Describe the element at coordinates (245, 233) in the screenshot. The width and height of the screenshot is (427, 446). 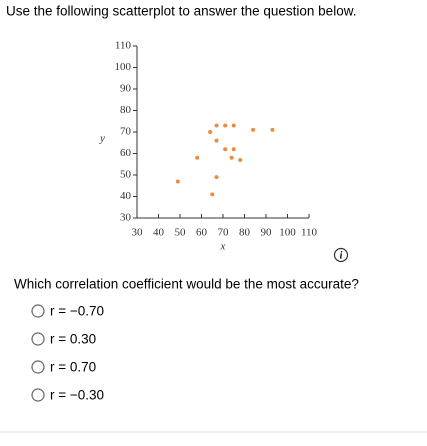
I see `x-tick-label: 80` at that location.